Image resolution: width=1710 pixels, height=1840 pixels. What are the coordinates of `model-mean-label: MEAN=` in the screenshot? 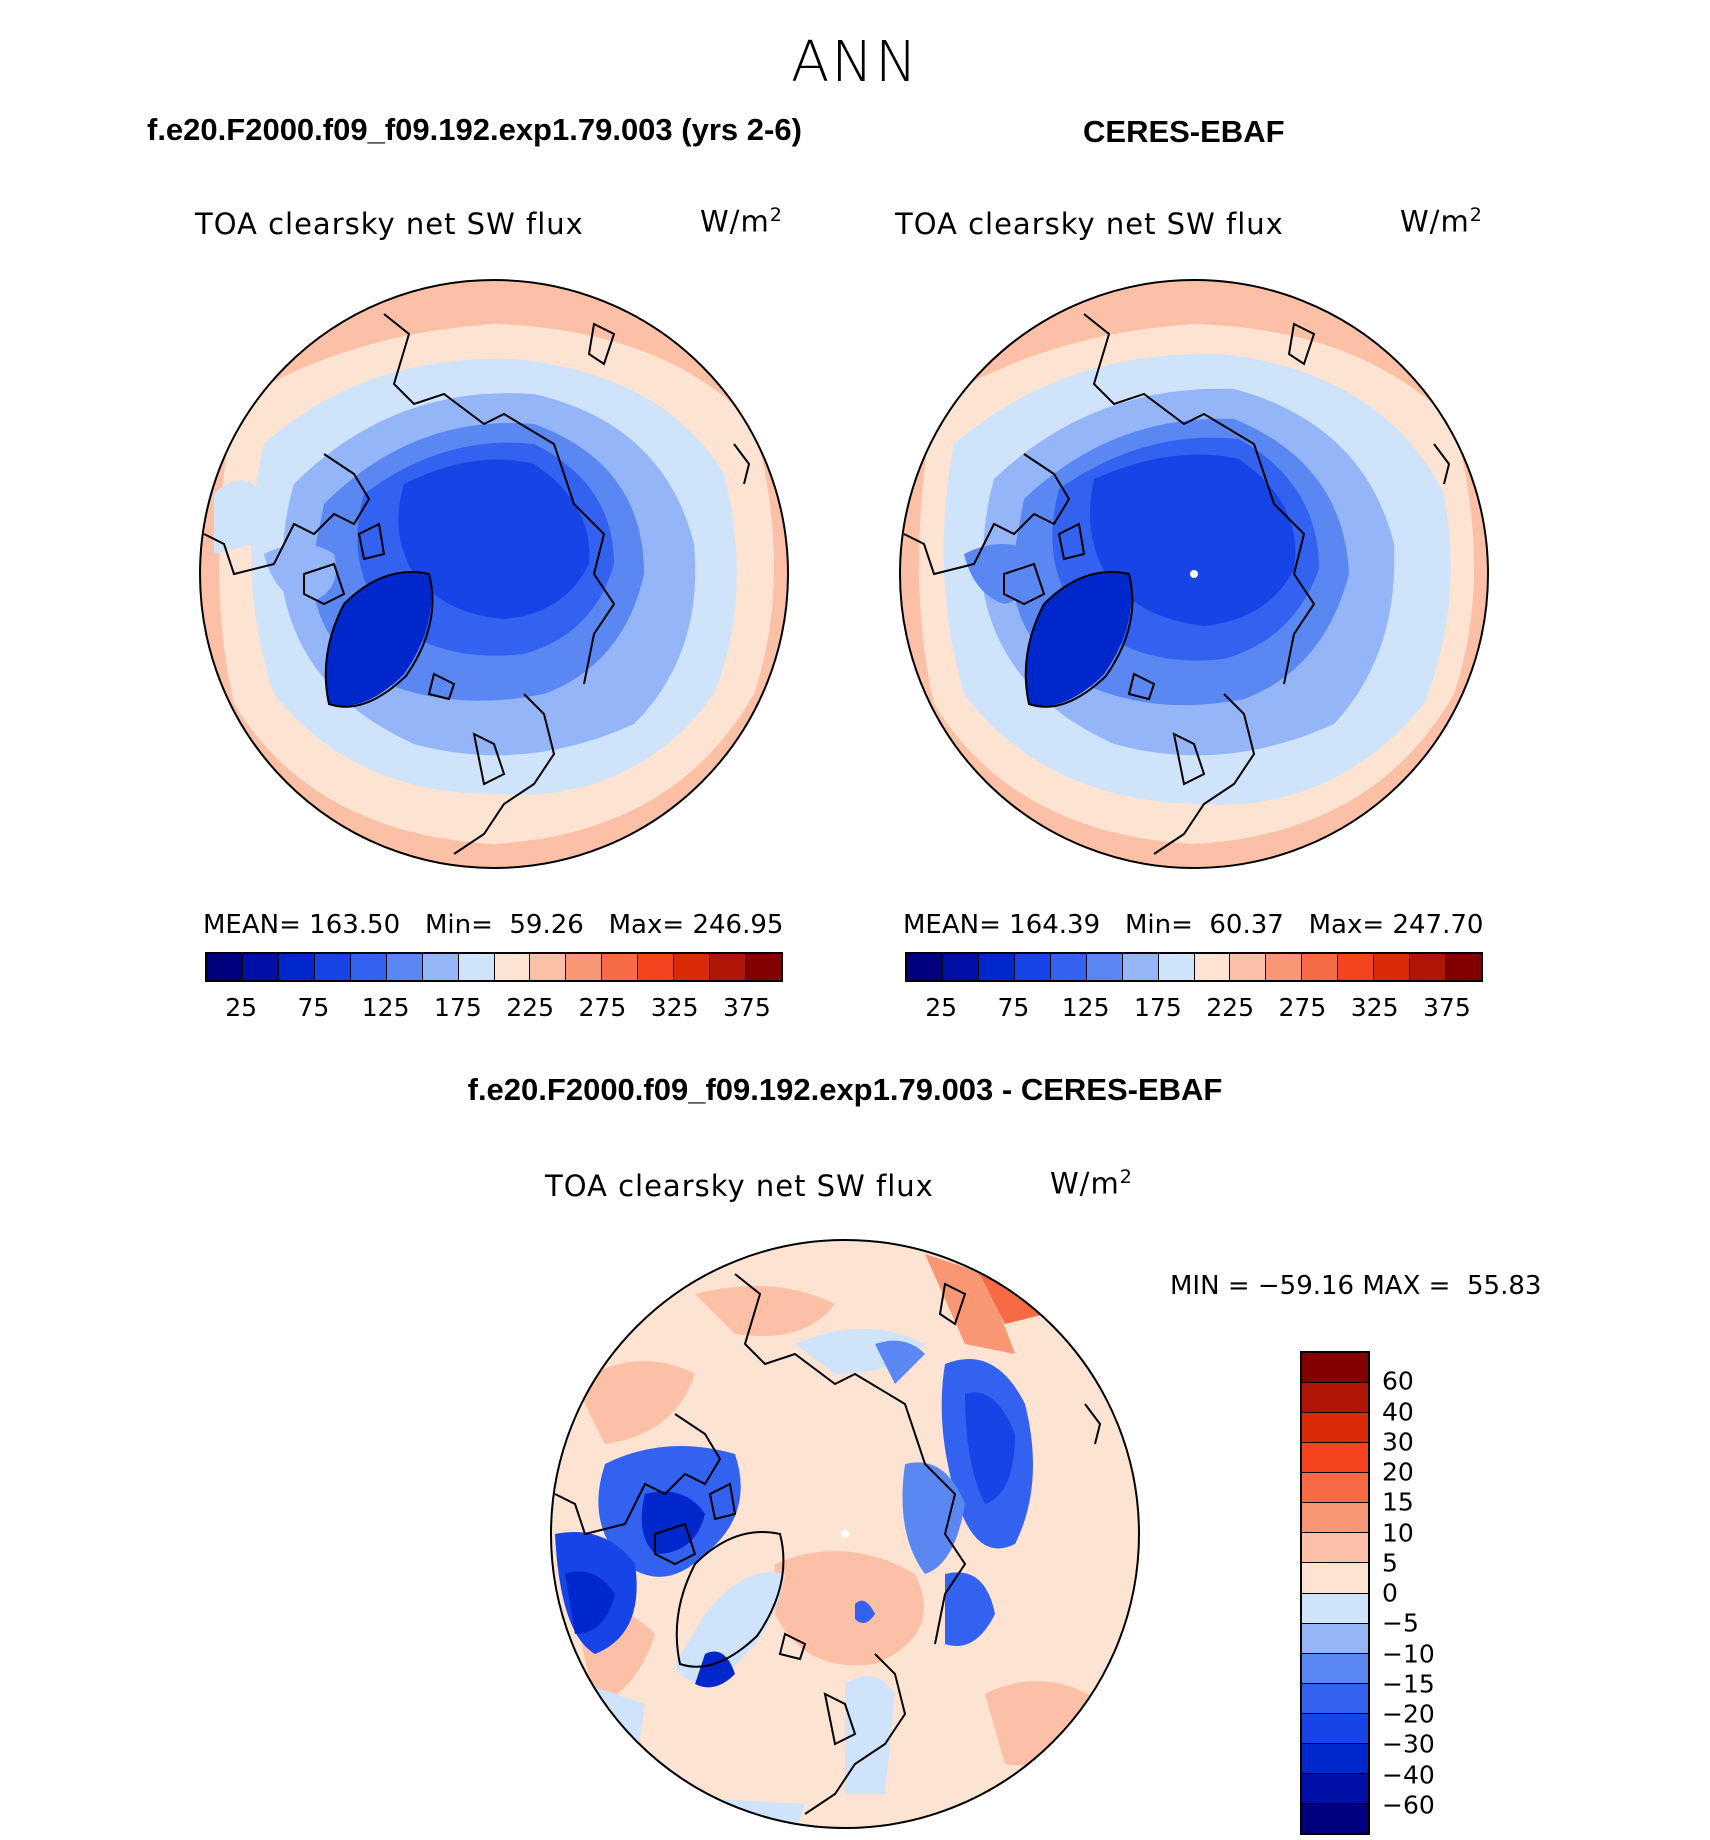 It's located at (252, 925).